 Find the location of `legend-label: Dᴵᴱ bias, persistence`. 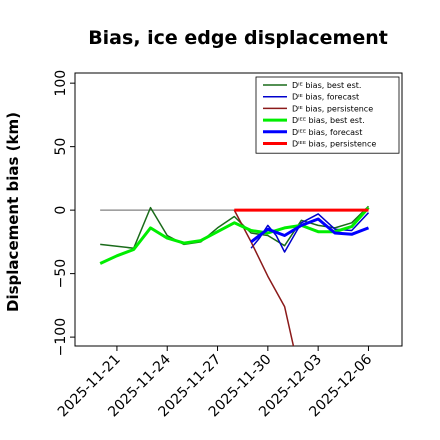

legend-label: Dᴵᴱ bias, persistence is located at coordinates (332, 108).